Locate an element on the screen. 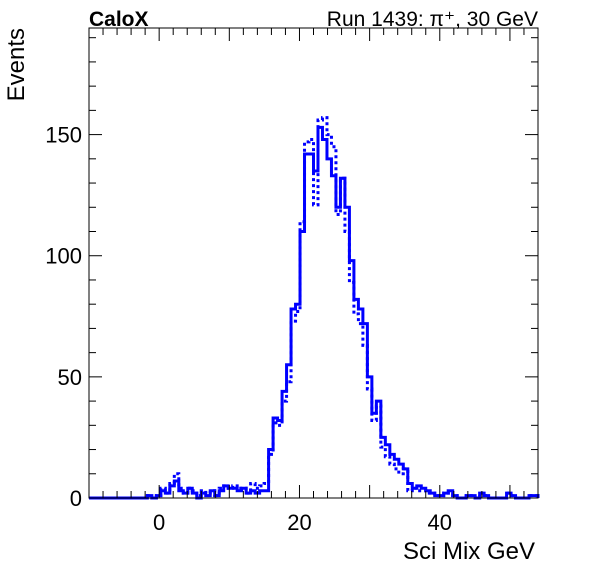 This screenshot has height=572, width=596. y-tick-label: 50 is located at coordinates (70, 377).